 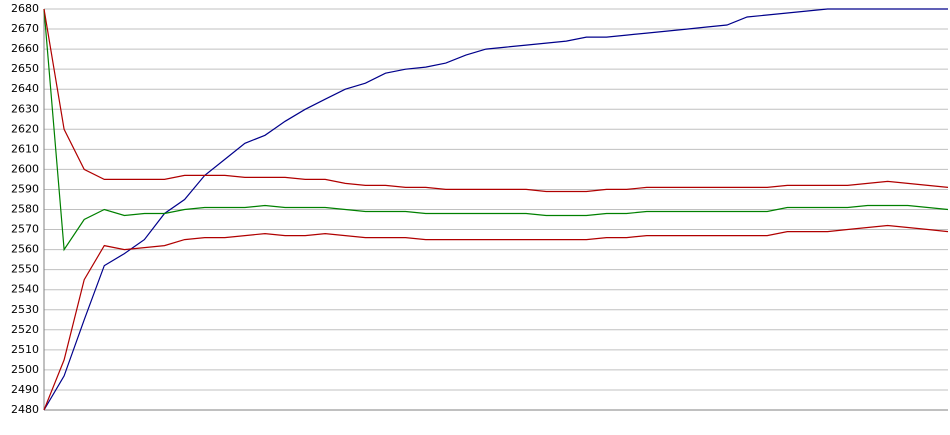 What do you see at coordinates (25, 128) in the screenshot?
I see `y-tick-label: 2620` at bounding box center [25, 128].